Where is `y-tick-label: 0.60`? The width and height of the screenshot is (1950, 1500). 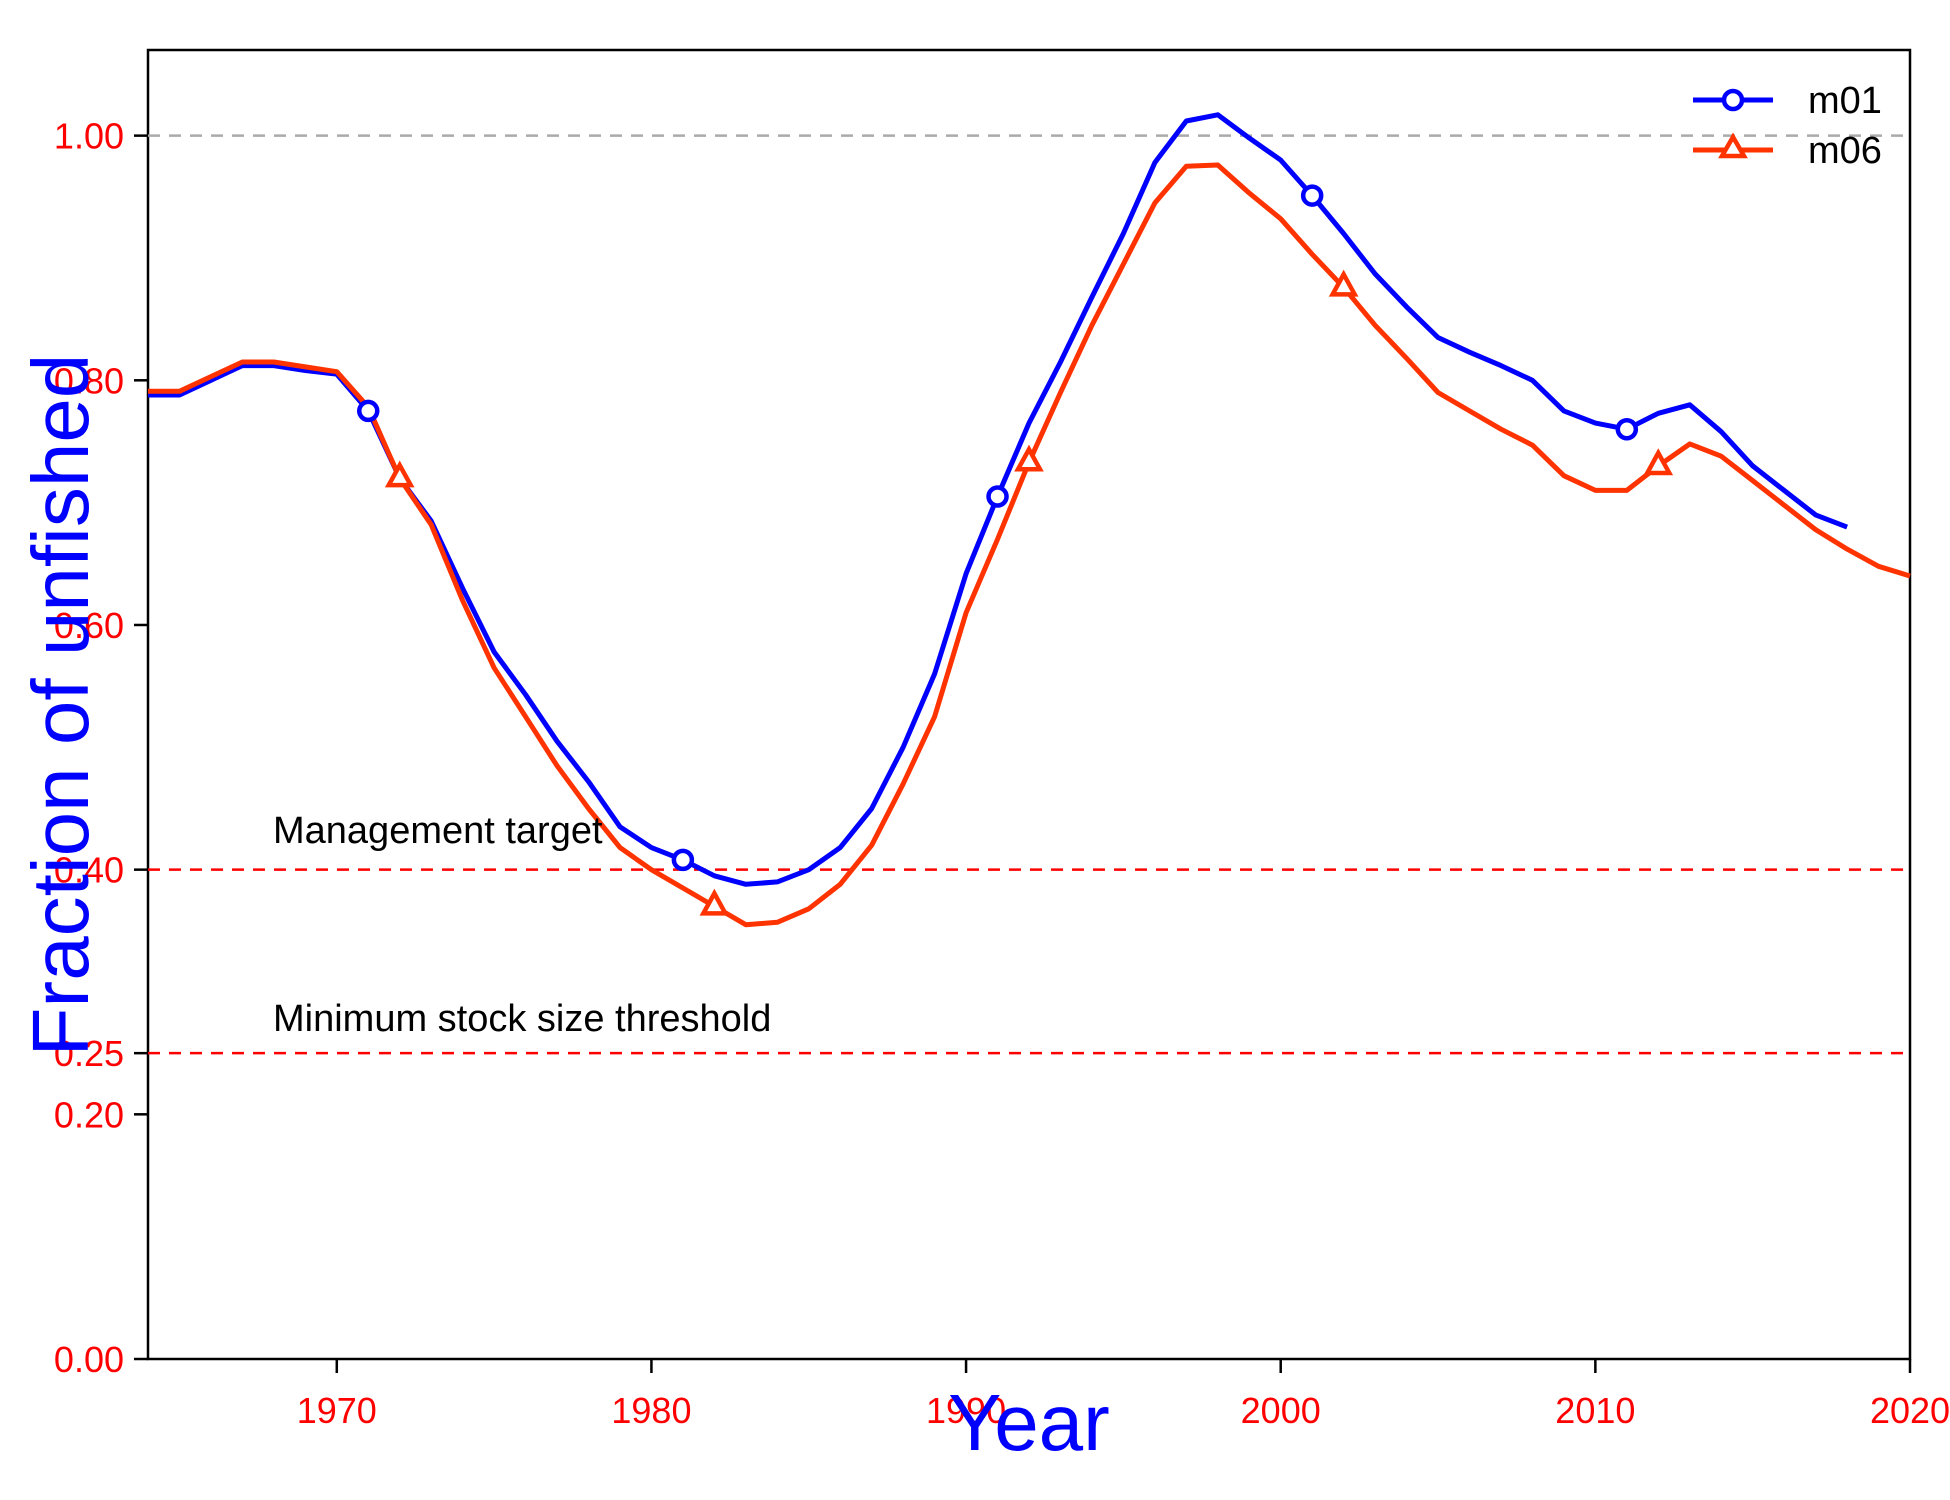 y-tick-label: 0.60 is located at coordinates (89, 625).